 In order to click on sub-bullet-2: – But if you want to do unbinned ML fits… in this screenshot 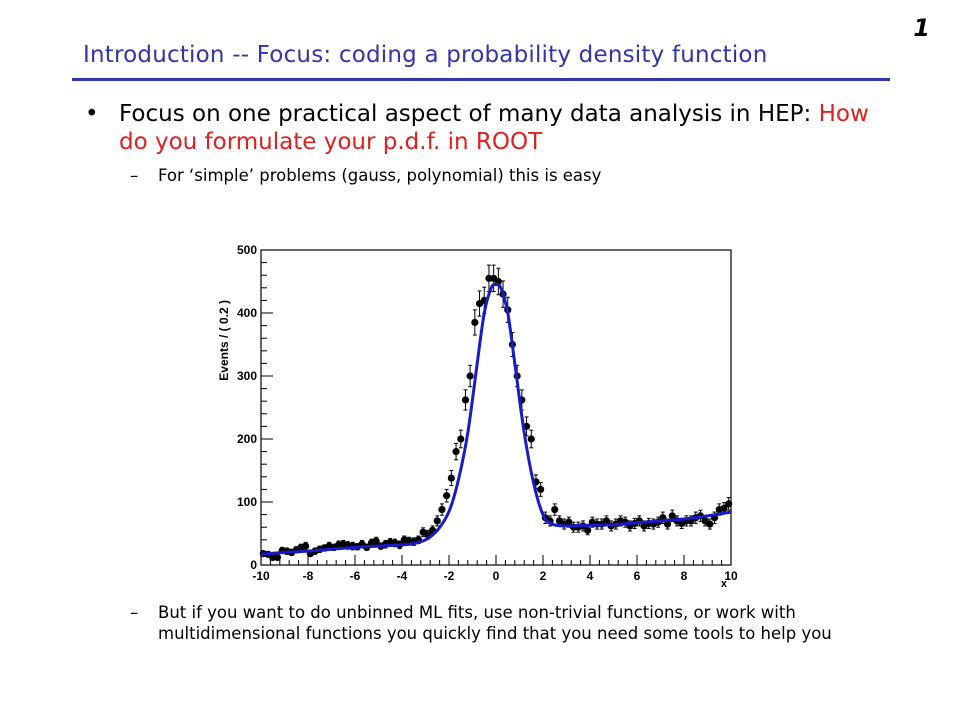, I will do `click(510, 623)`.